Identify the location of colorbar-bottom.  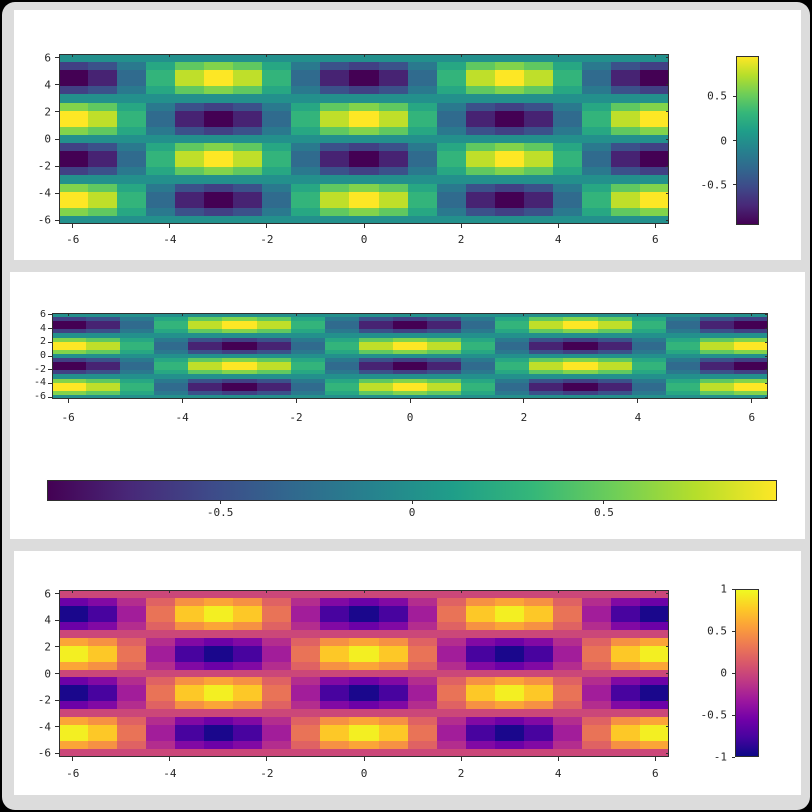
(747, 673).